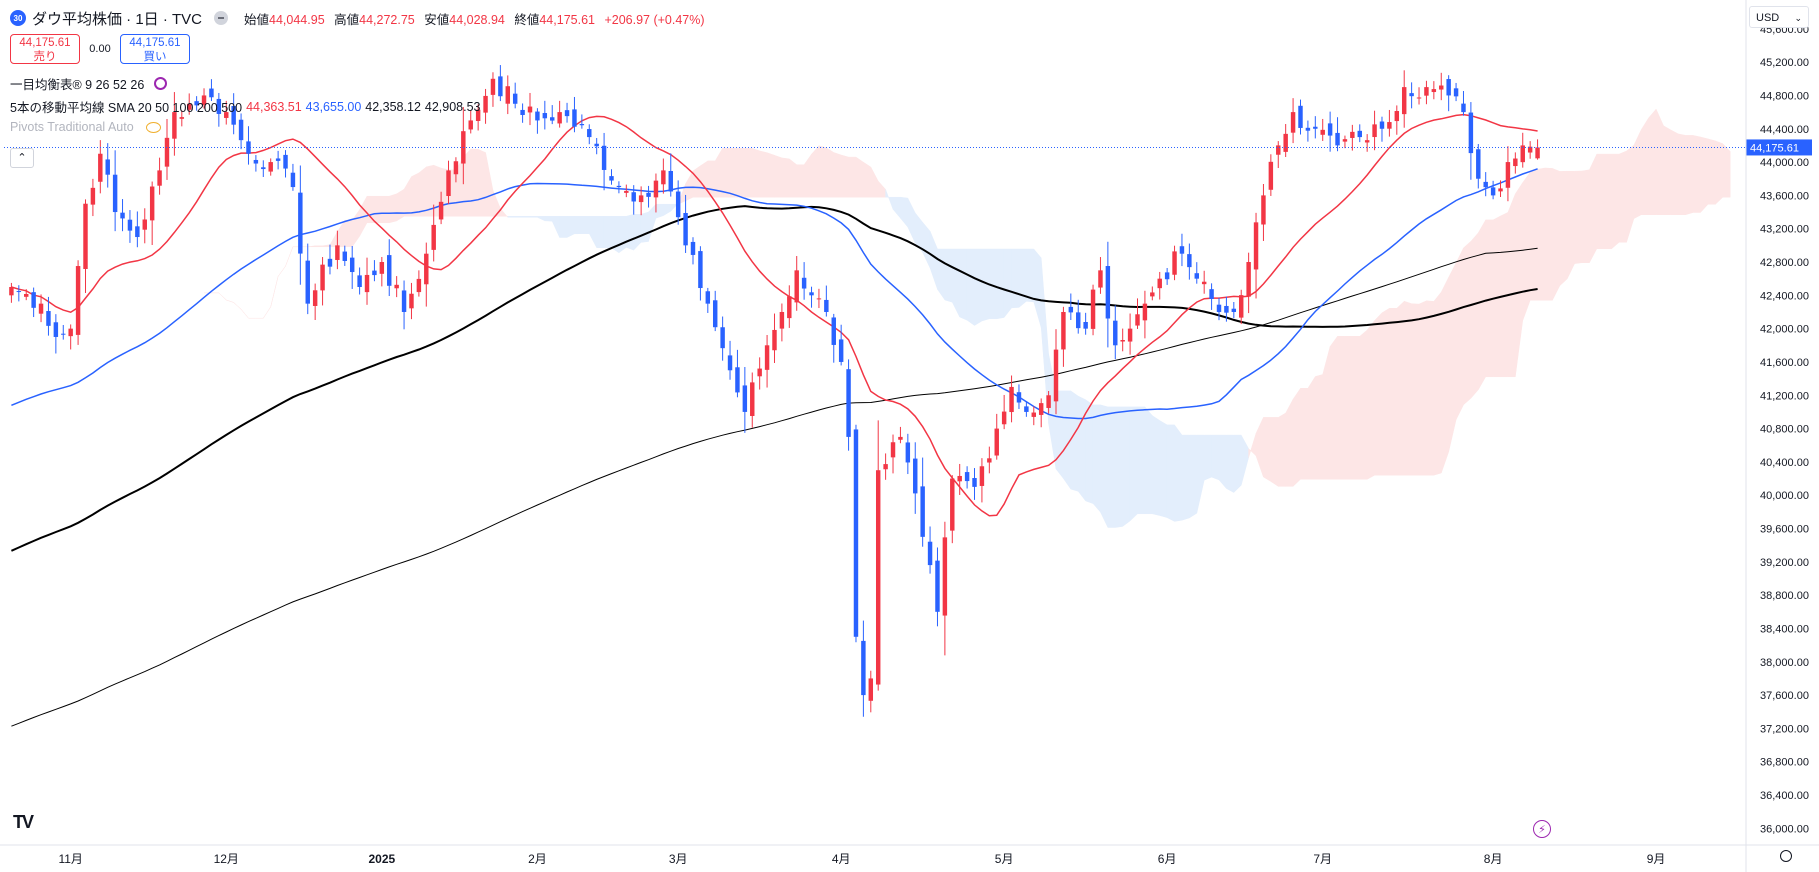 This screenshot has width=1819, height=872. I want to click on market-status-icon, so click(221, 18).